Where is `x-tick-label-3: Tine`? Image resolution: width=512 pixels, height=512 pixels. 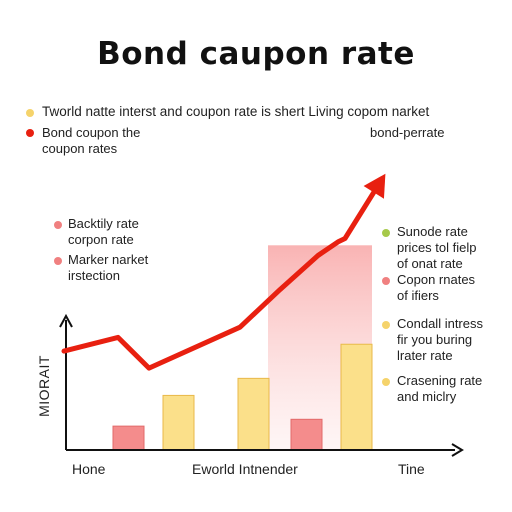
x-tick-label-3: Tine is located at coordinates (411, 469).